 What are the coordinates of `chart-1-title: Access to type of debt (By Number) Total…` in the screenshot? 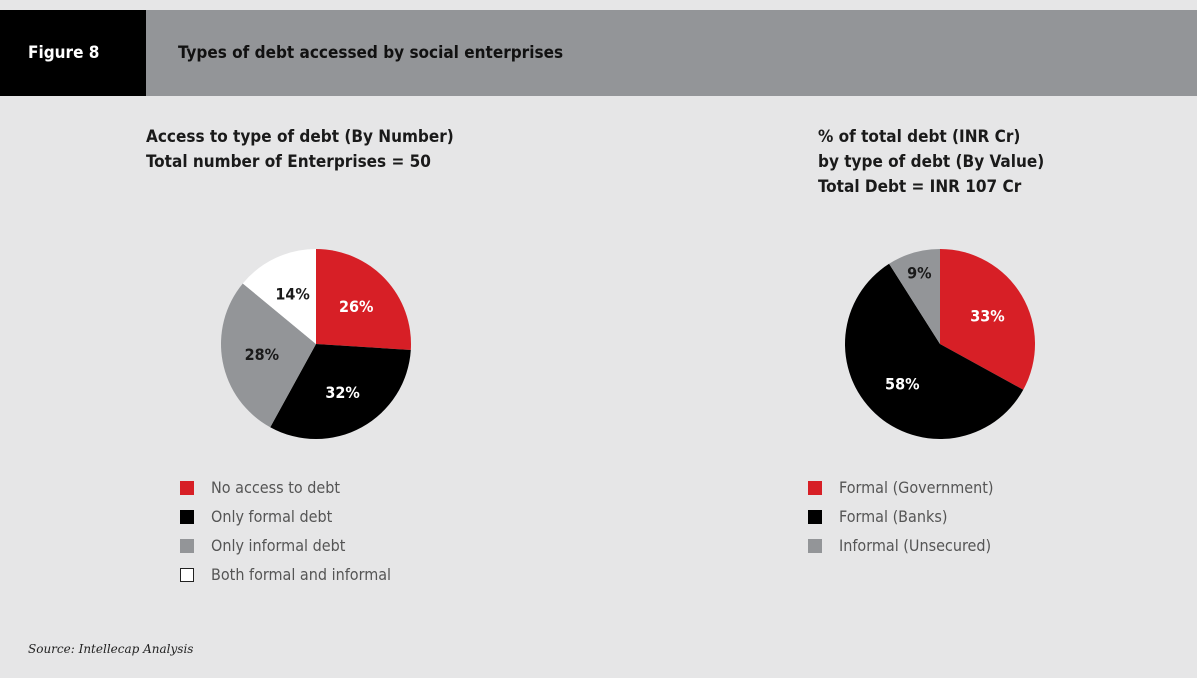 It's located at (300, 150).